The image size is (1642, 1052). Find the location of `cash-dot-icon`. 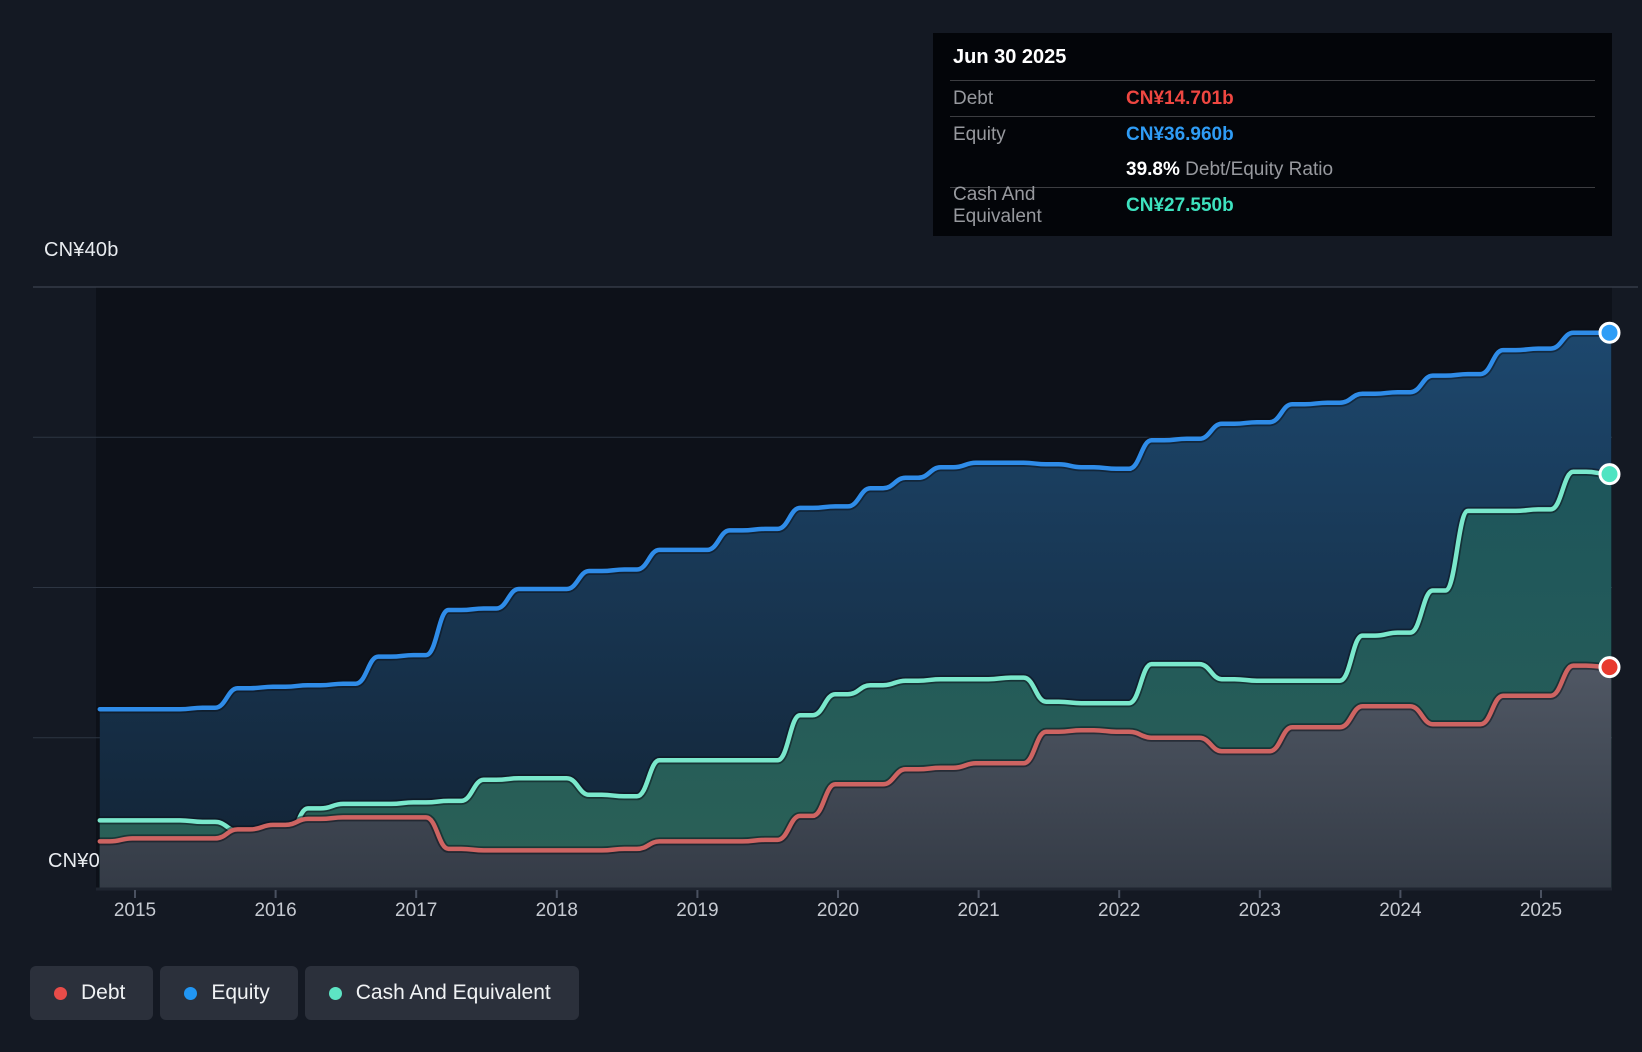

cash-dot-icon is located at coordinates (335, 993).